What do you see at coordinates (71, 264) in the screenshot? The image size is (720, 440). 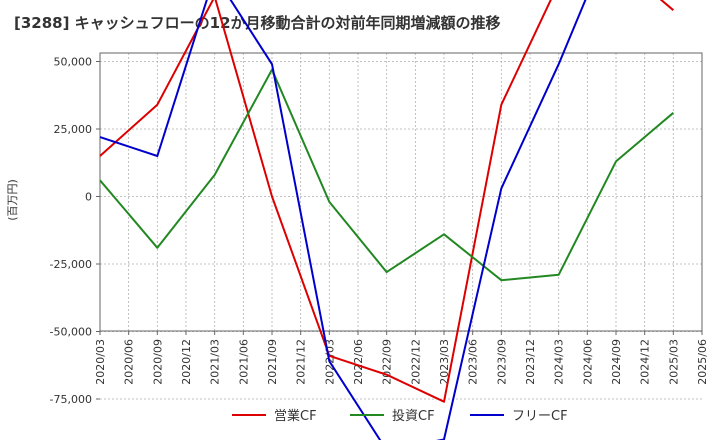 I see `y-tick-label: -25,000` at bounding box center [71, 264].